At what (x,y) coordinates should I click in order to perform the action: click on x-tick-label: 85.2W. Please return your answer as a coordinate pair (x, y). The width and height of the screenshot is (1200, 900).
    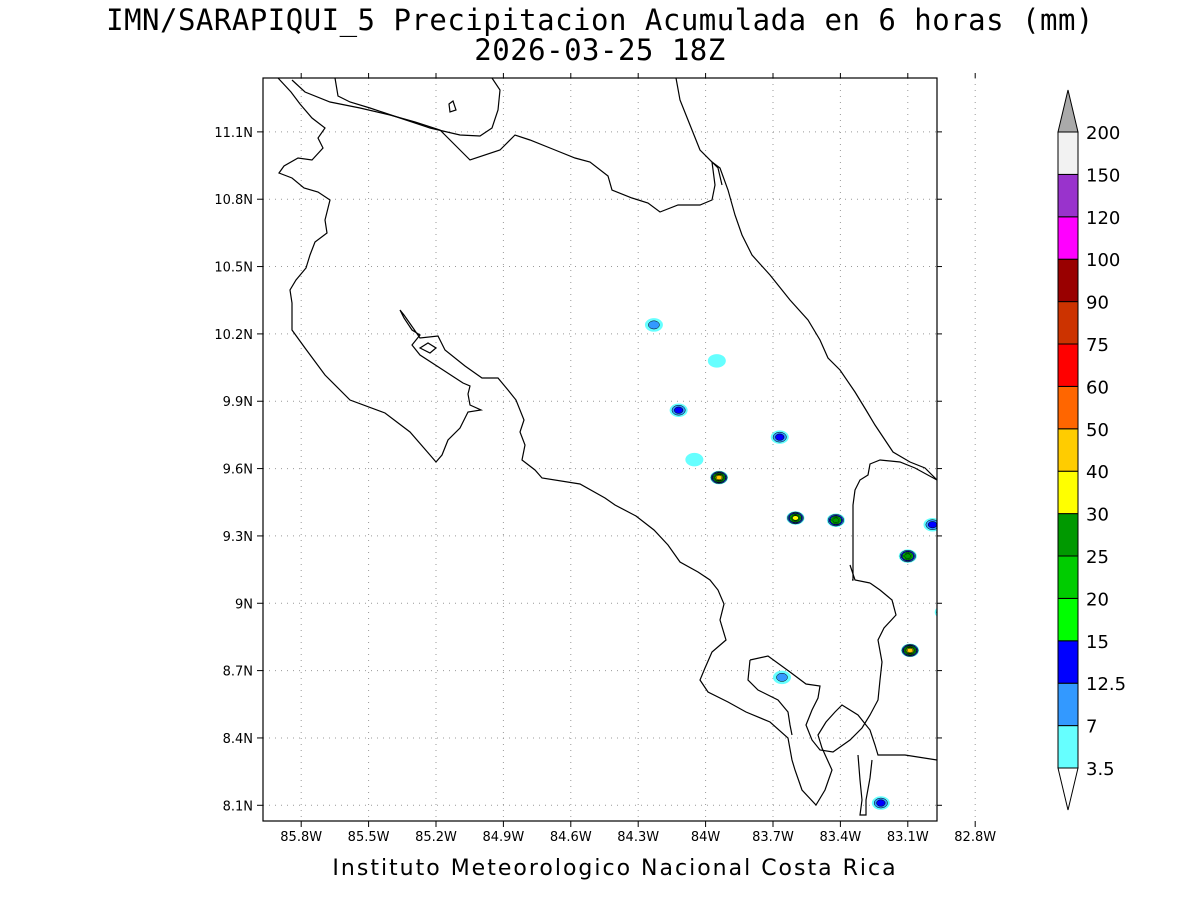
    Looking at the image, I should click on (436, 837).